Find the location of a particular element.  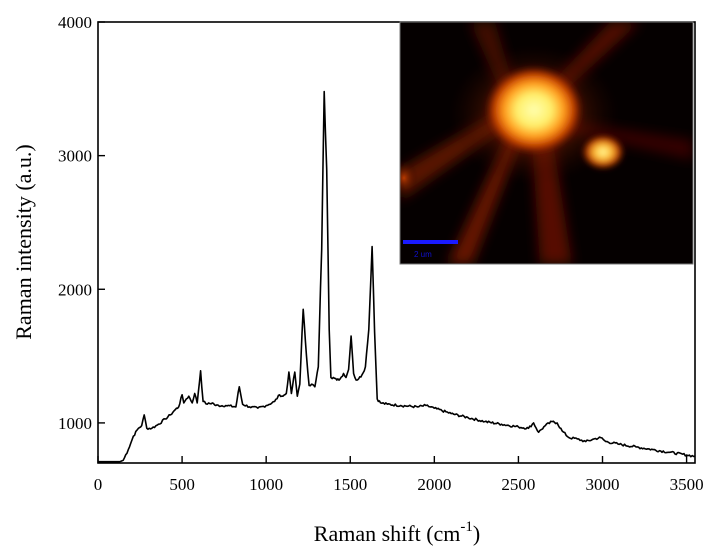

x-tick-label: 2000 is located at coordinates (434, 484).